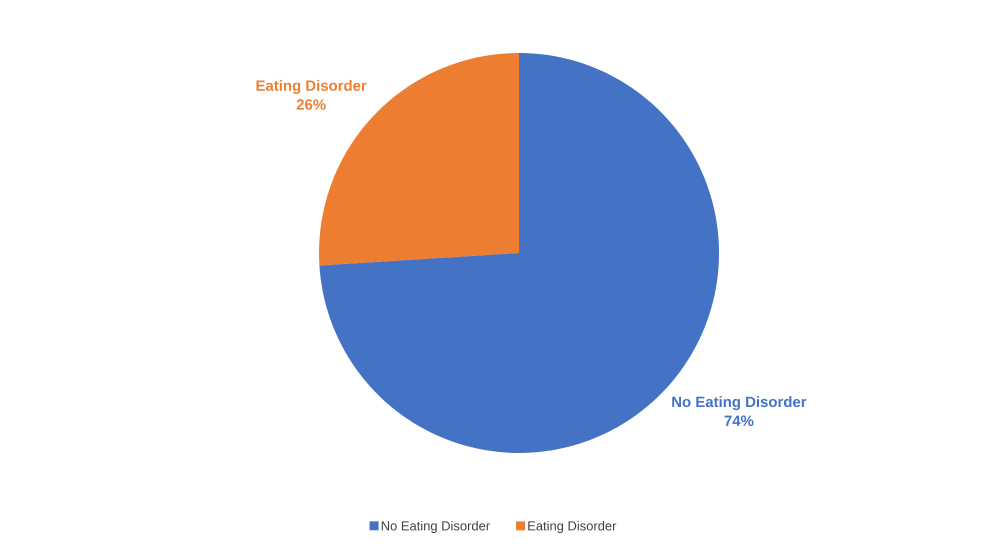  What do you see at coordinates (311, 87) in the screenshot?
I see `slice-label: Eating Disorder` at bounding box center [311, 87].